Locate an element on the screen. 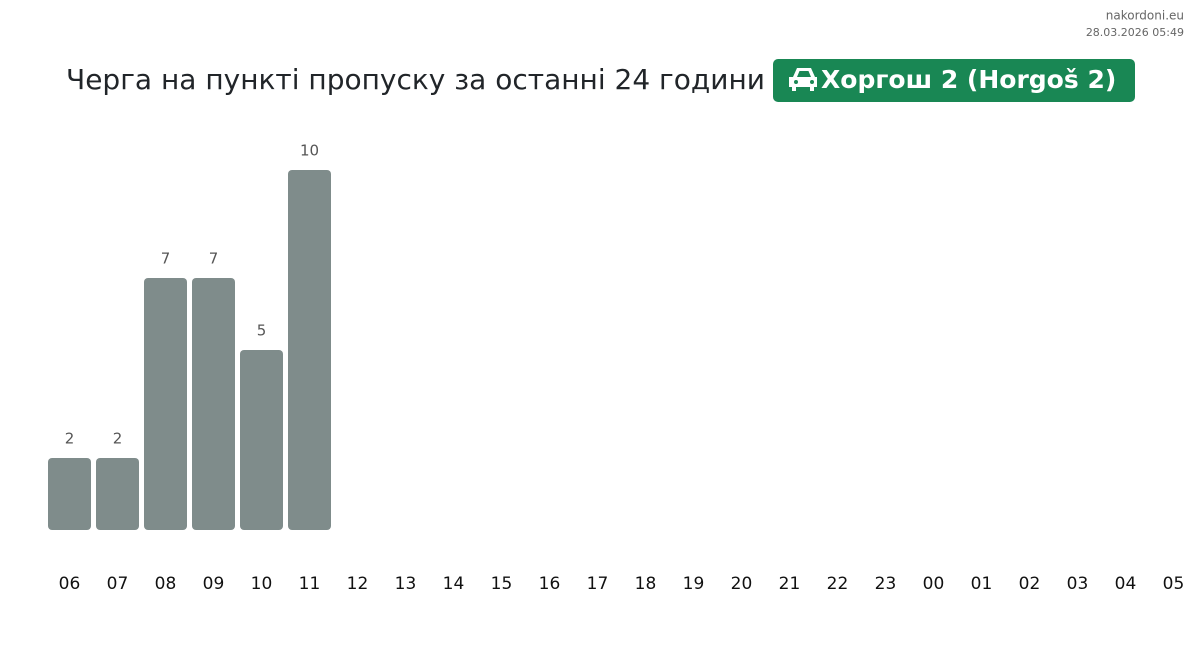  badge-text: Хоргош 2 (Horgoš 2) is located at coordinates (968, 79).